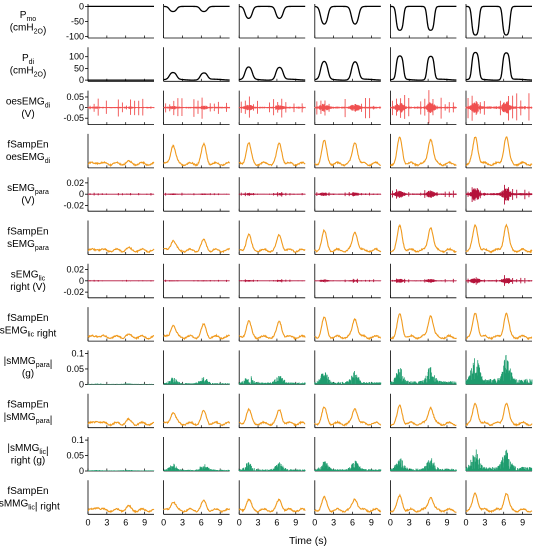 Image resolution: width=550 pixels, height=550 pixels. Describe the element at coordinates (120, 64) in the screenshot. I see `panel-r1-c0` at that location.